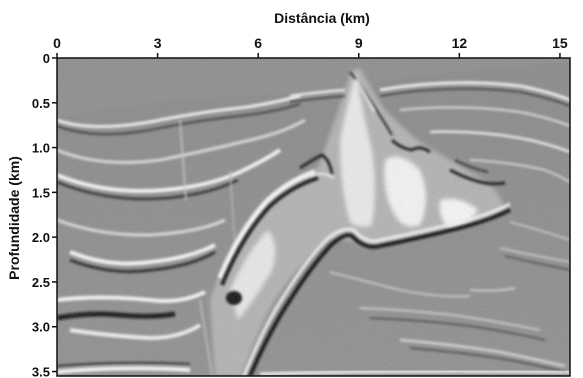 This screenshot has height=378, width=583. Describe the element at coordinates (158, 43) in the screenshot. I see `x-tick-label: 3` at that location.